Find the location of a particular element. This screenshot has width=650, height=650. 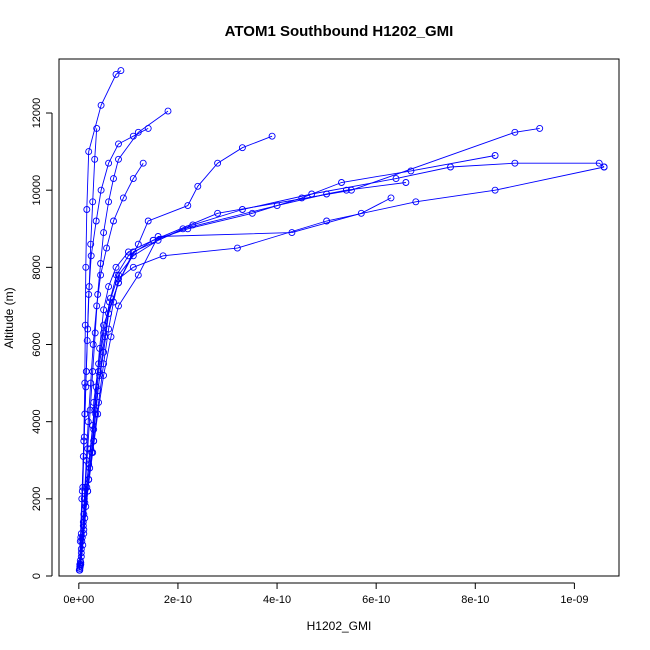

chart-title: ATOM1 Southbound H1202_GMI is located at coordinates (339, 31).